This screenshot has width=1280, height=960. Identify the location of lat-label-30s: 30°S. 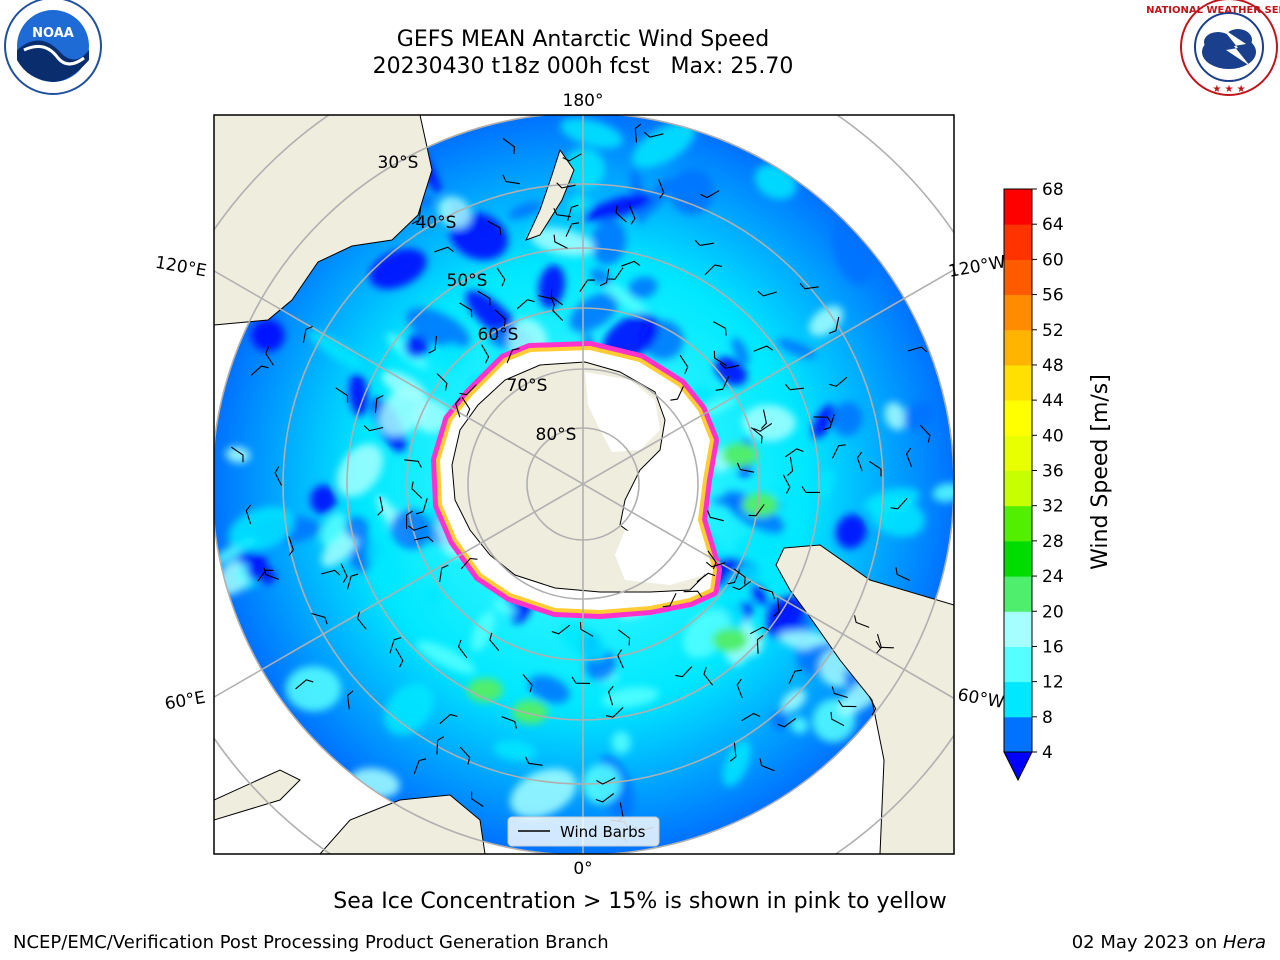
(398, 163).